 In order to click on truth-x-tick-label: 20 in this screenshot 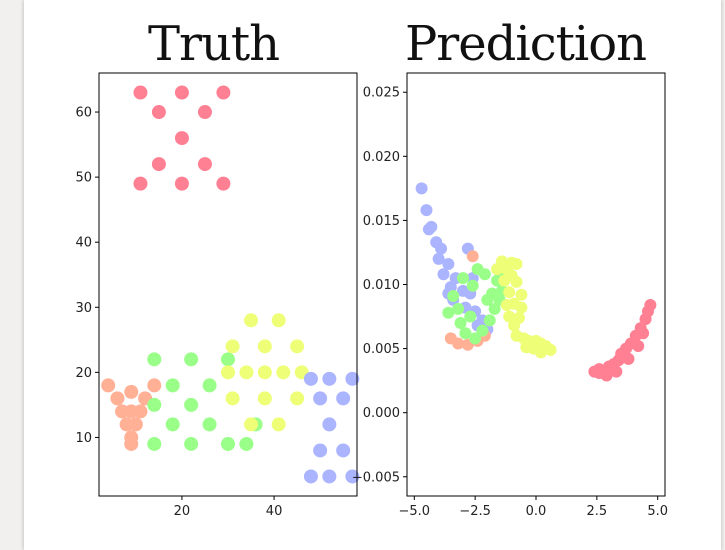, I will do `click(182, 511)`.